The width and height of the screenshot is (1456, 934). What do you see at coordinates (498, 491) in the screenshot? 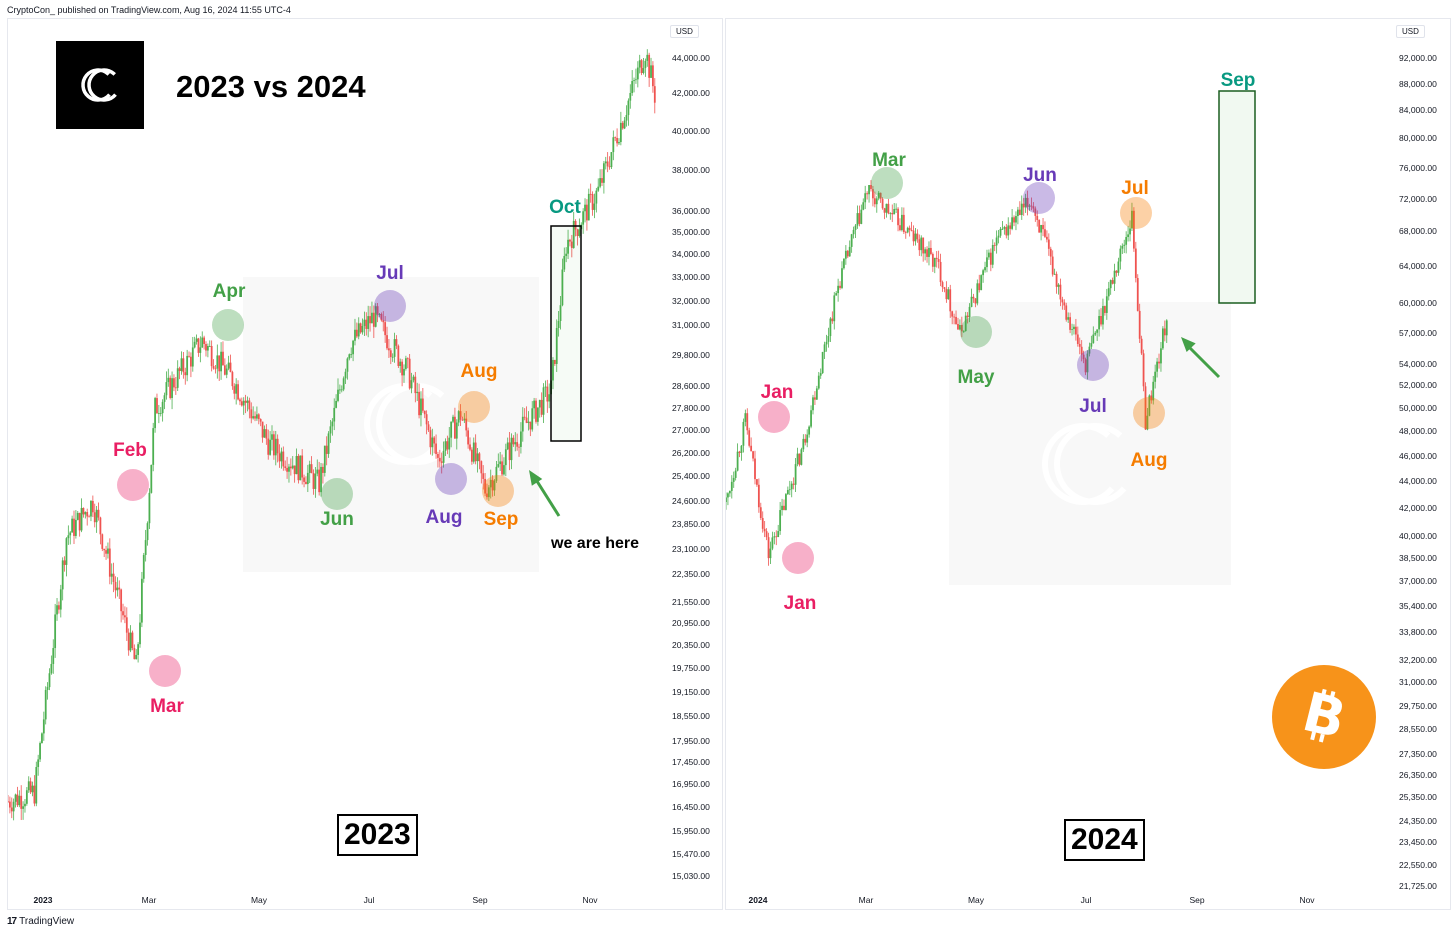
I see `month-circle-sep` at bounding box center [498, 491].